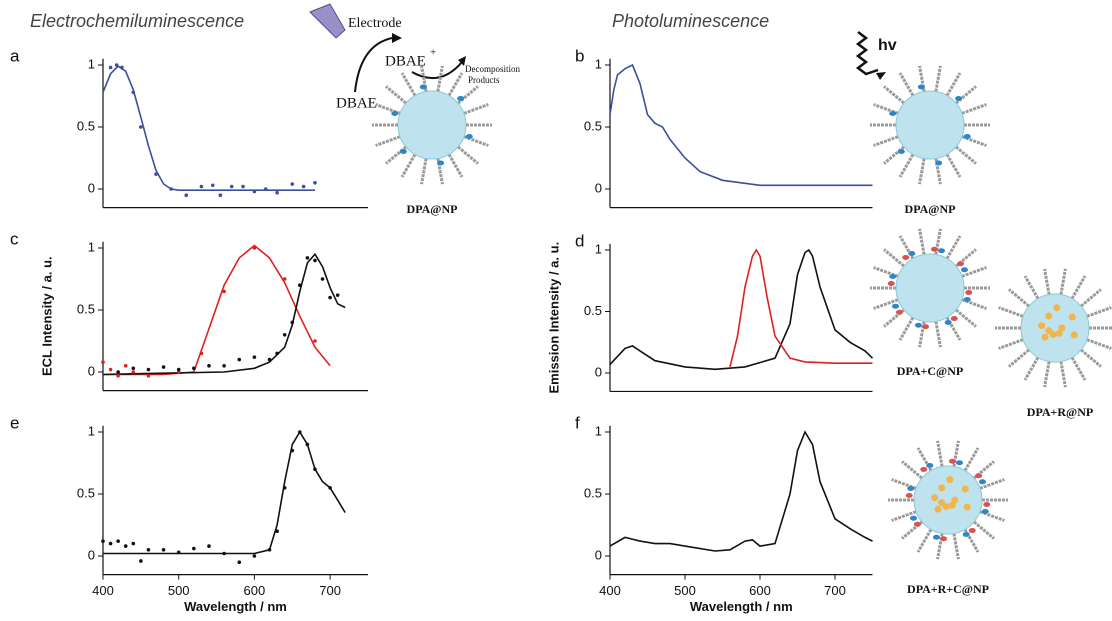 Image resolution: width=1112 pixels, height=621 pixels. I want to click on panel-letter: d, so click(579, 240).